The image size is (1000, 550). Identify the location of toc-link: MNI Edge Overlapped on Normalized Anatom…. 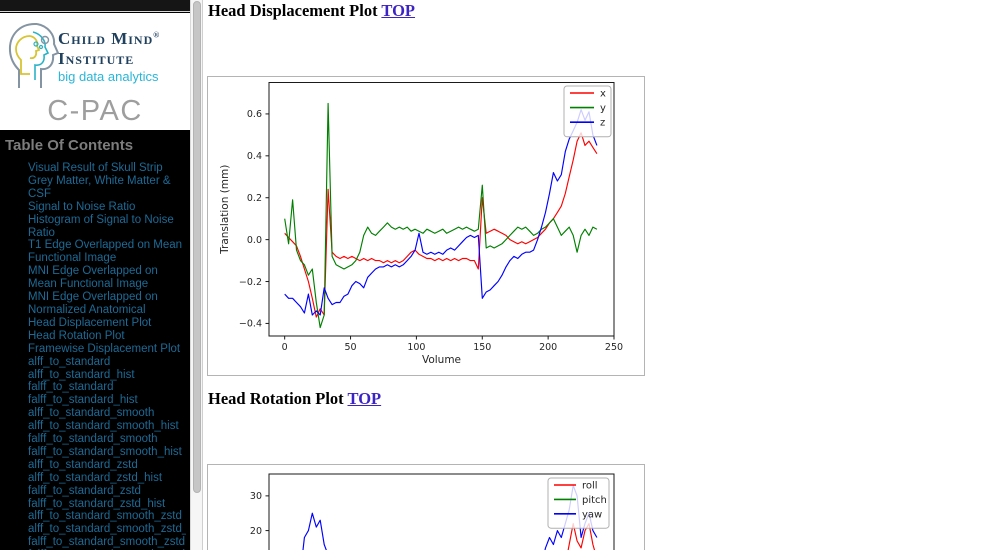
(93, 303).